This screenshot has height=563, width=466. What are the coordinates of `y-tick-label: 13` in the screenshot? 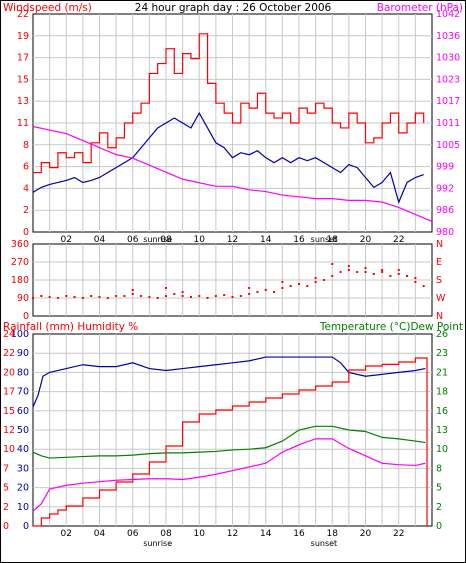 It's located at (442, 430).